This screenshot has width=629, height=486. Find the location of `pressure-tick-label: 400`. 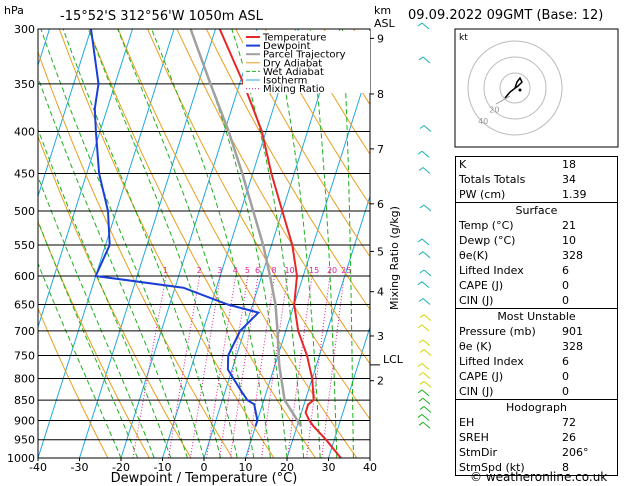

pressure-tick-label: 400 is located at coordinates (24, 132).